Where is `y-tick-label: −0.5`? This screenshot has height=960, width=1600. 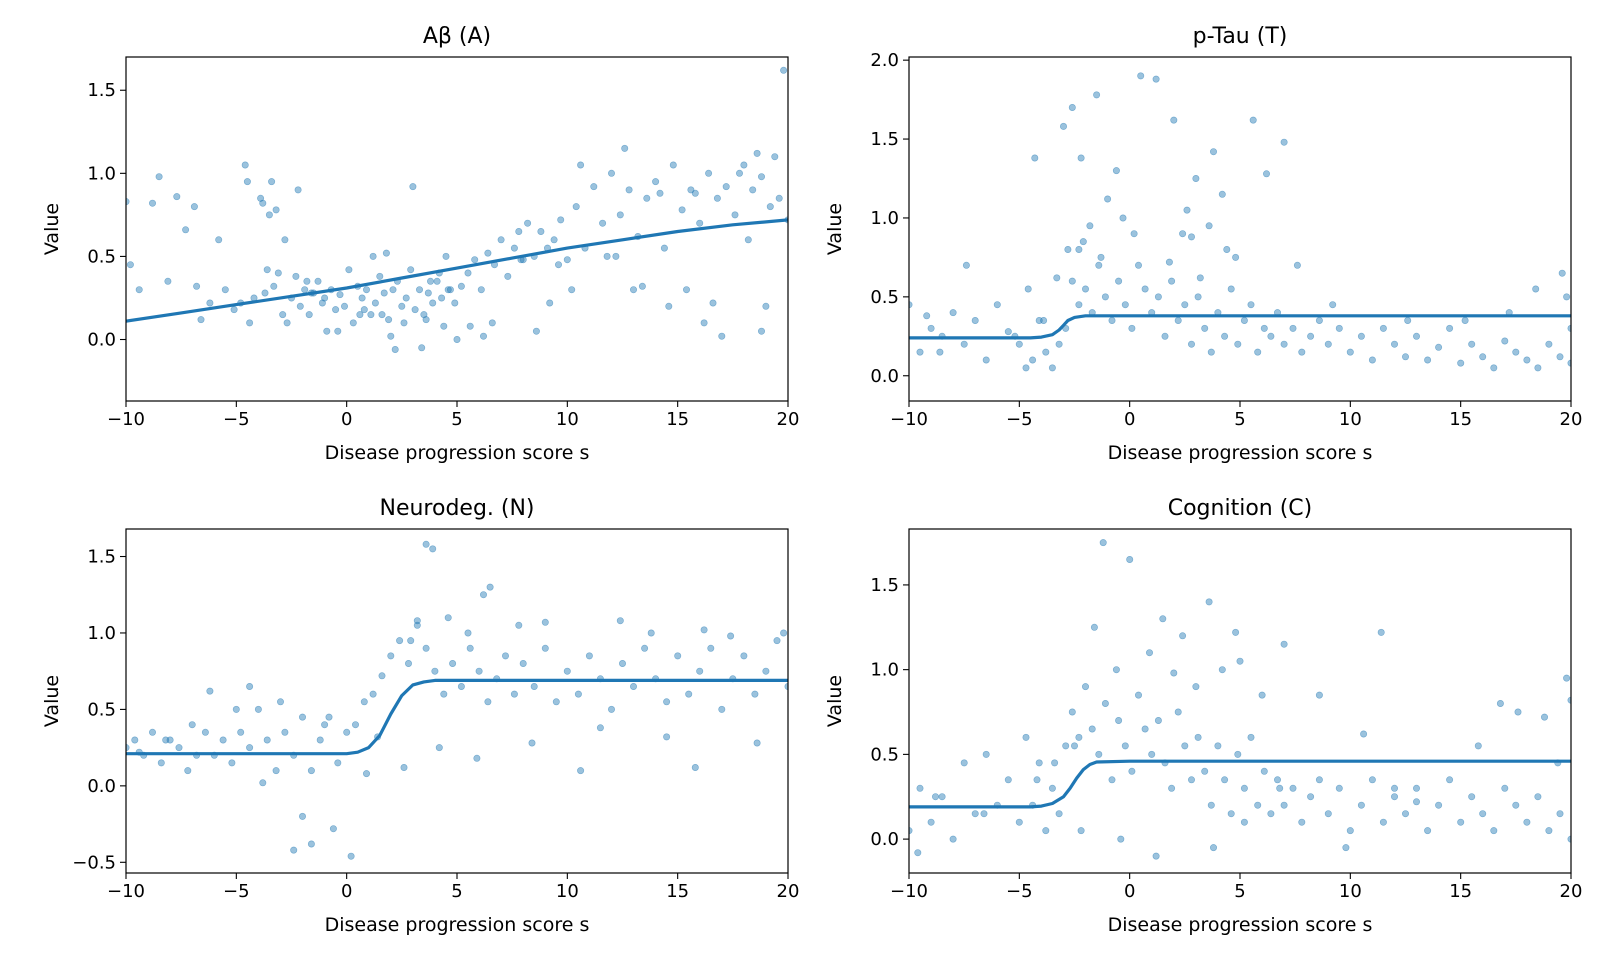 y-tick-label: −0.5 is located at coordinates (94, 862).